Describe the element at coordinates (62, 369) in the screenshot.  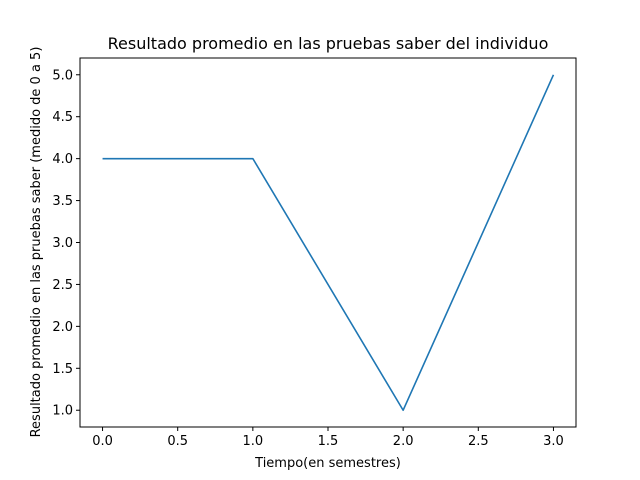
I see `y-tick-label: 1.5` at that location.